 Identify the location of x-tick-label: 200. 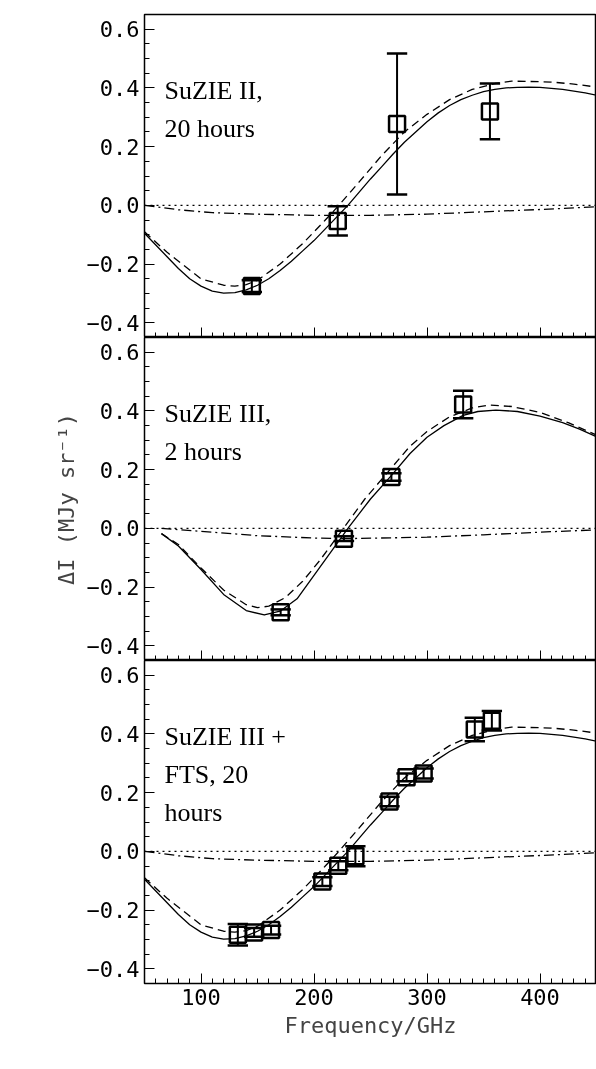
(314, 997).